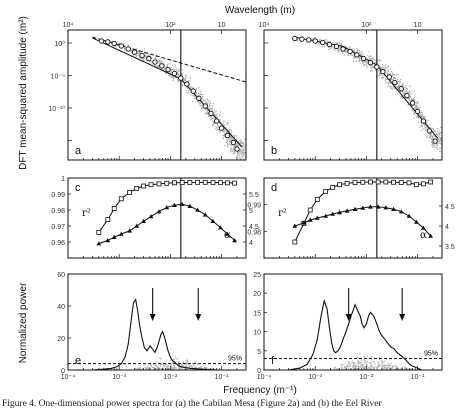  I want to click on panel-b-binned-point, so click(429, 131).